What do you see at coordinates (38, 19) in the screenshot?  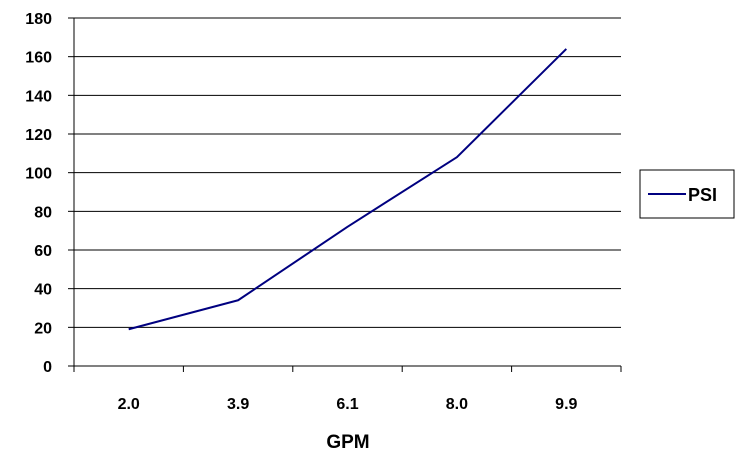 I see `y-tick-label: 180` at bounding box center [38, 19].